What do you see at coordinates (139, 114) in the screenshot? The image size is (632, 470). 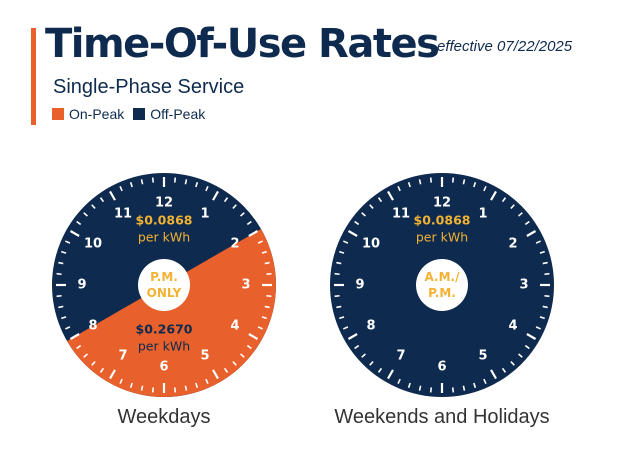 I see `off-peak-swatch` at bounding box center [139, 114].